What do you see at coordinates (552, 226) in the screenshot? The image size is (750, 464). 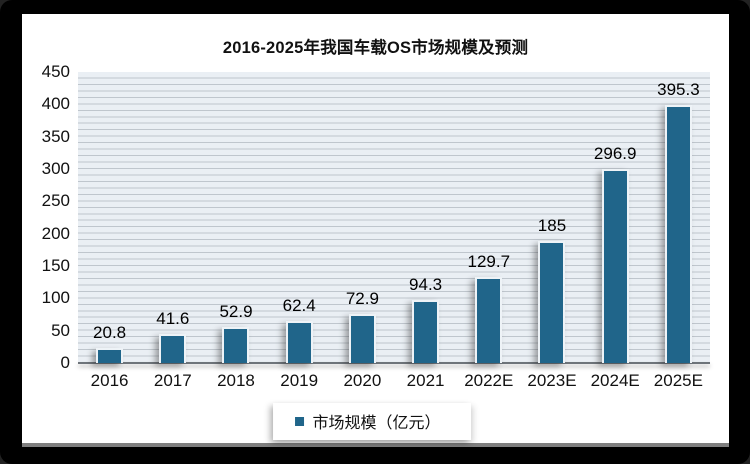 I see `bar-value-label: 185` at bounding box center [552, 226].